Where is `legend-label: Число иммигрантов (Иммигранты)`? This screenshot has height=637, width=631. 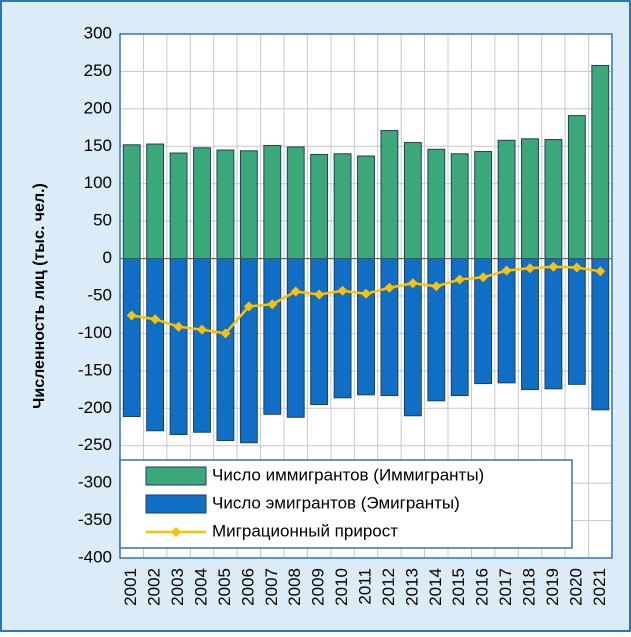 legend-label: Число иммигрантов (Иммигранты) is located at coordinates (348, 474).